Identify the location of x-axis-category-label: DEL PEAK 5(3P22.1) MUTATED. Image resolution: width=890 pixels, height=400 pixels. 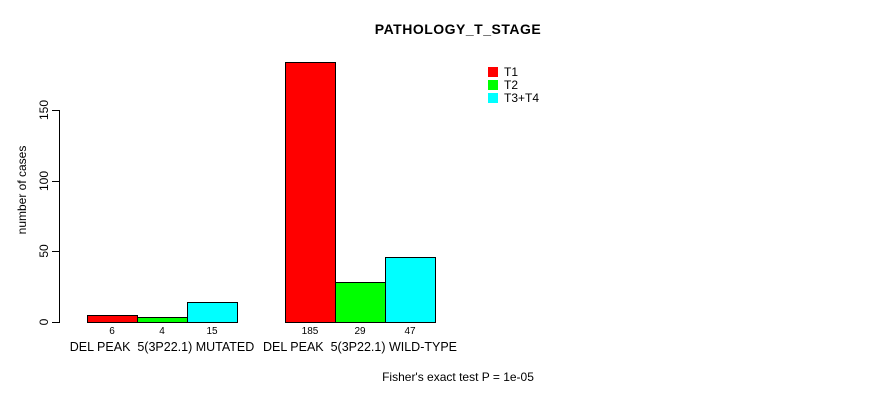
(162, 347).